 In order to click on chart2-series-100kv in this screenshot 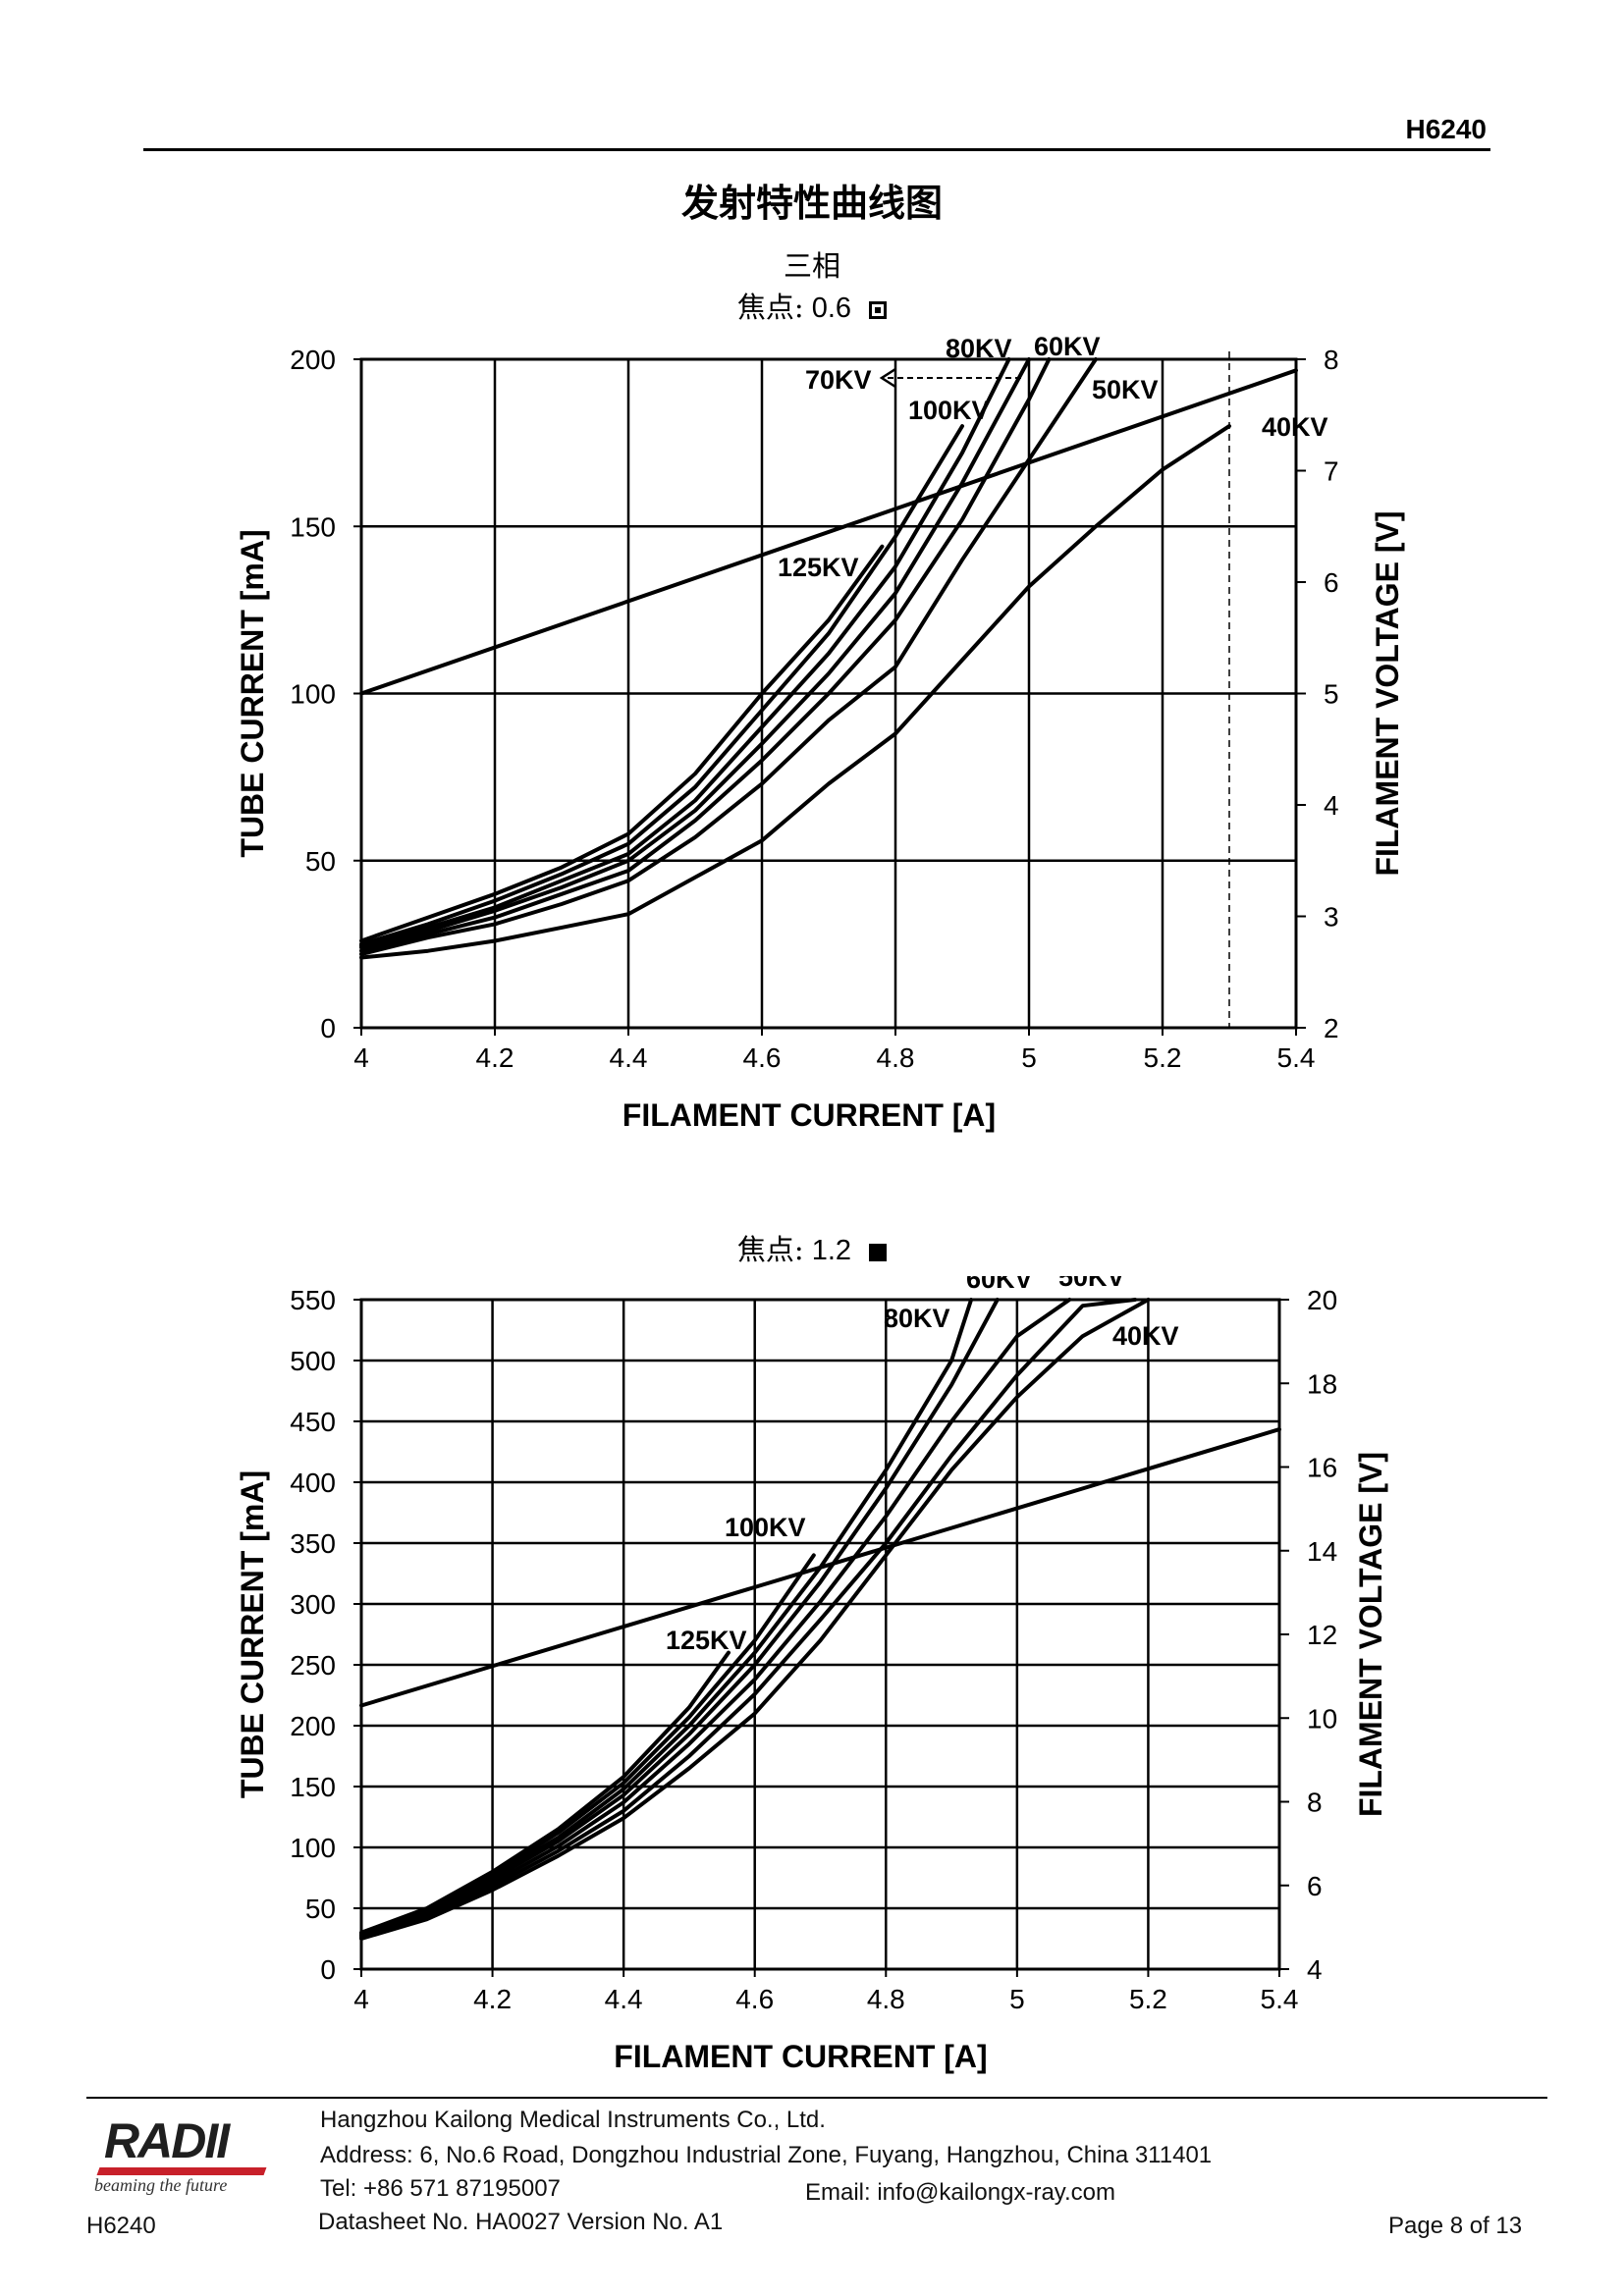, I will do `click(587, 1744)`.